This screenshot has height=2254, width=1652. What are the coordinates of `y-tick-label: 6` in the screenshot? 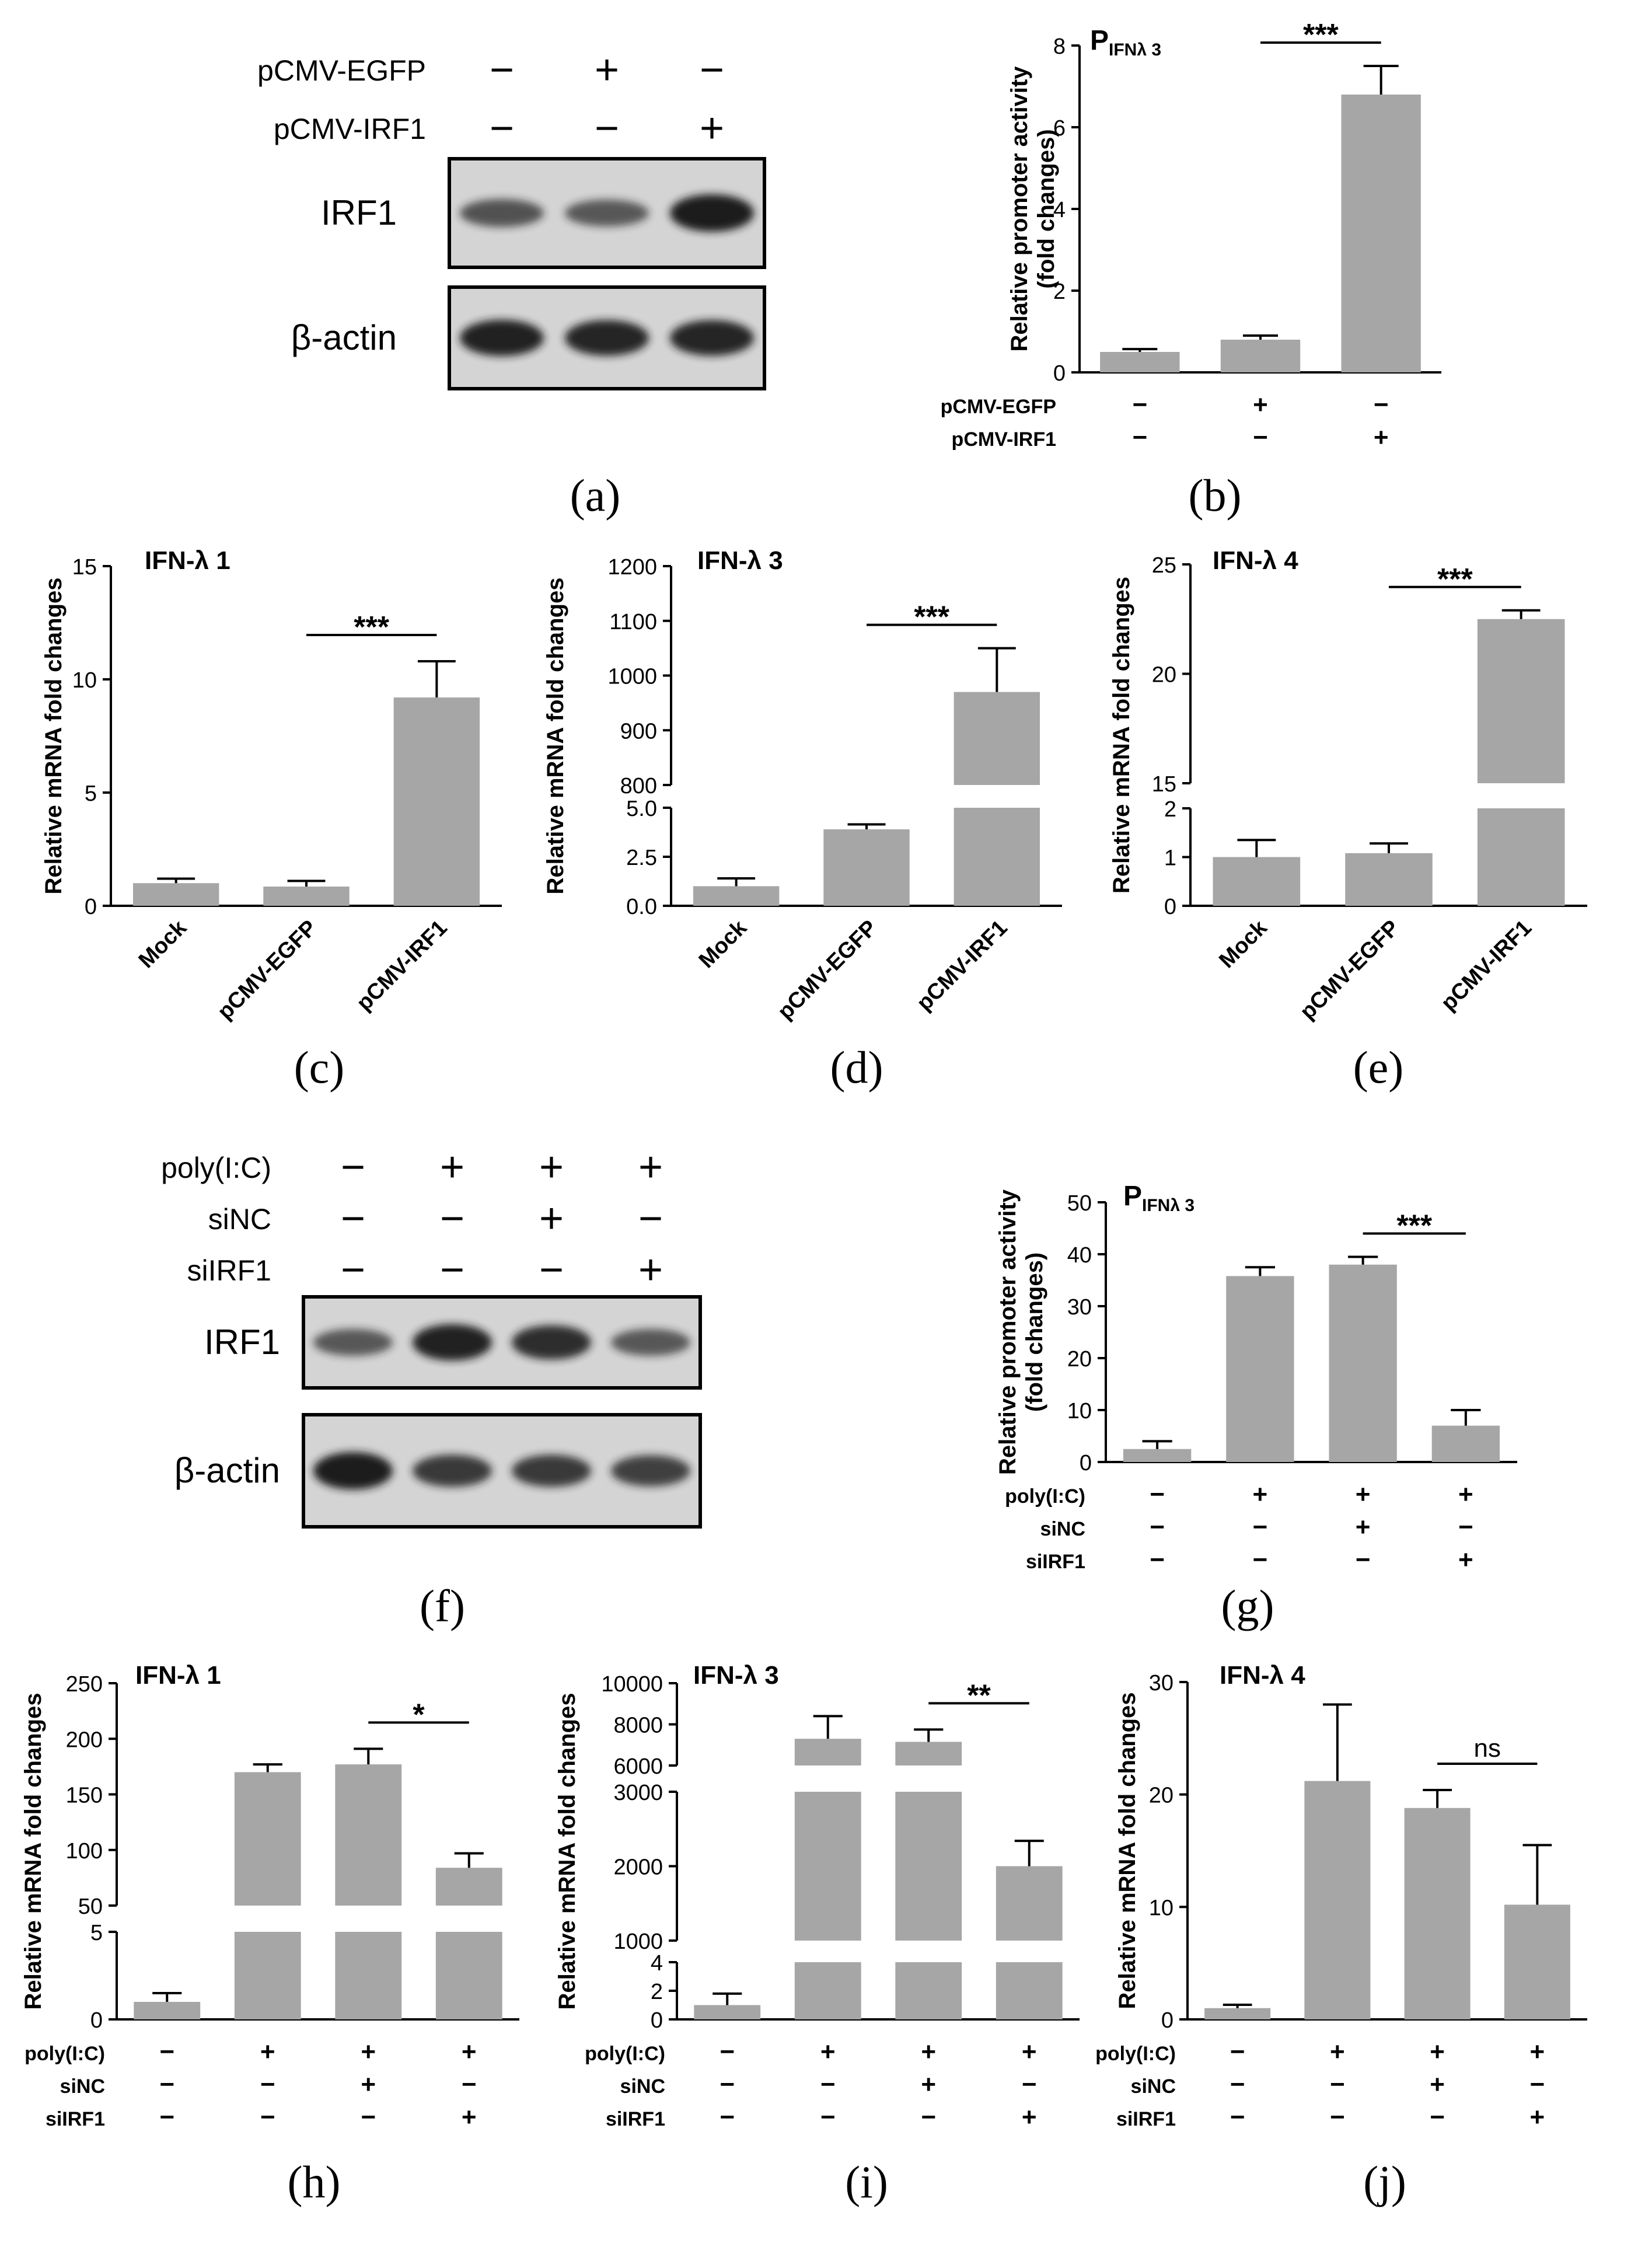 It's located at (1060, 128).